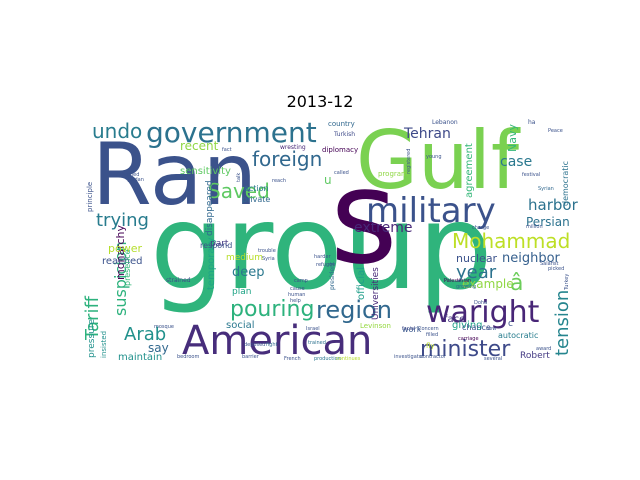  What do you see at coordinates (518, 335) in the screenshot?
I see `word-54: autocratic` at bounding box center [518, 335].